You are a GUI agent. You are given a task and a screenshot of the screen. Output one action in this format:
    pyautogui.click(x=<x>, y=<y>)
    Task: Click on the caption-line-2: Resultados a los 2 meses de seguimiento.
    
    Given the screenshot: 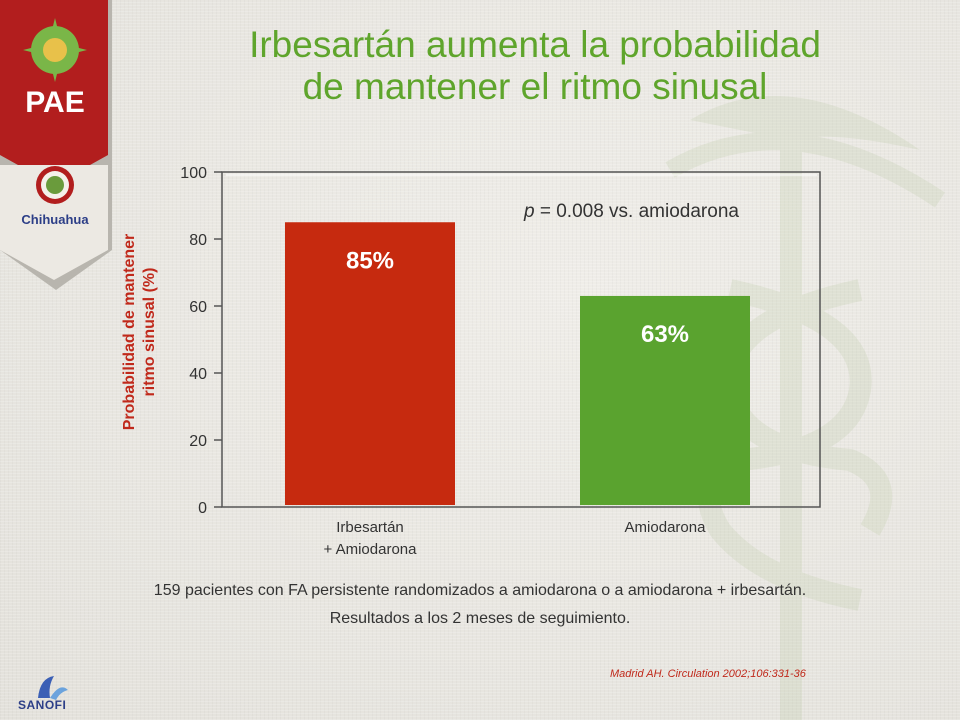 What is the action you would take?
    pyautogui.click(x=480, y=618)
    